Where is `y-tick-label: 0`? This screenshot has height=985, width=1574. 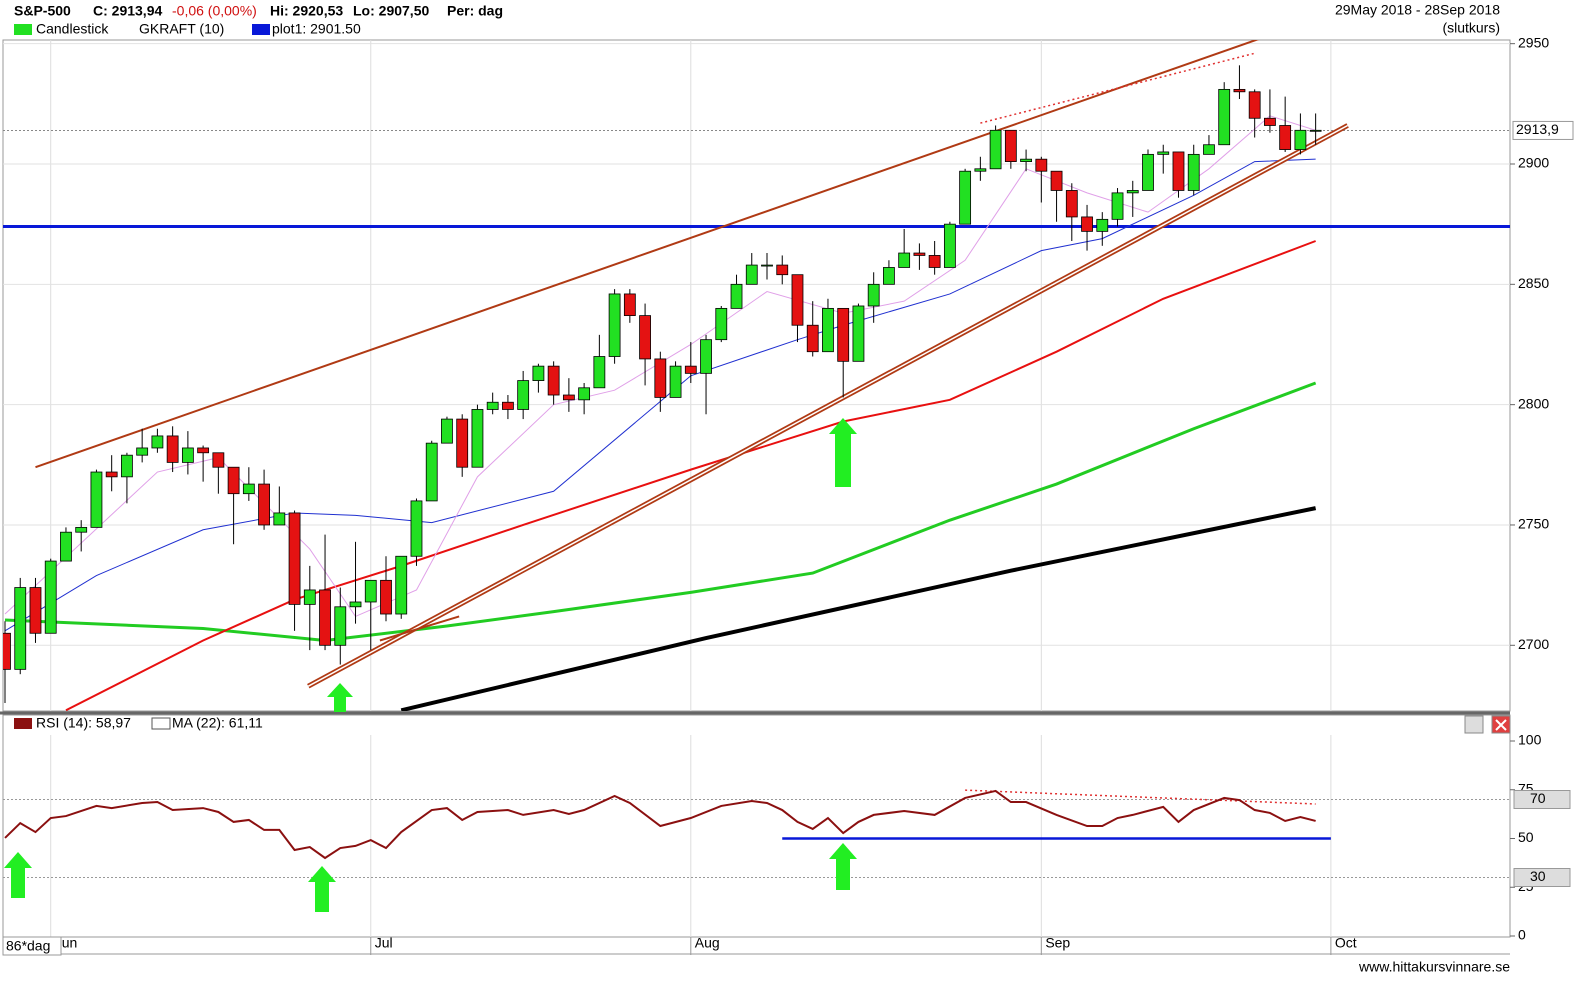
y-tick-label: 0 is located at coordinates (1522, 935).